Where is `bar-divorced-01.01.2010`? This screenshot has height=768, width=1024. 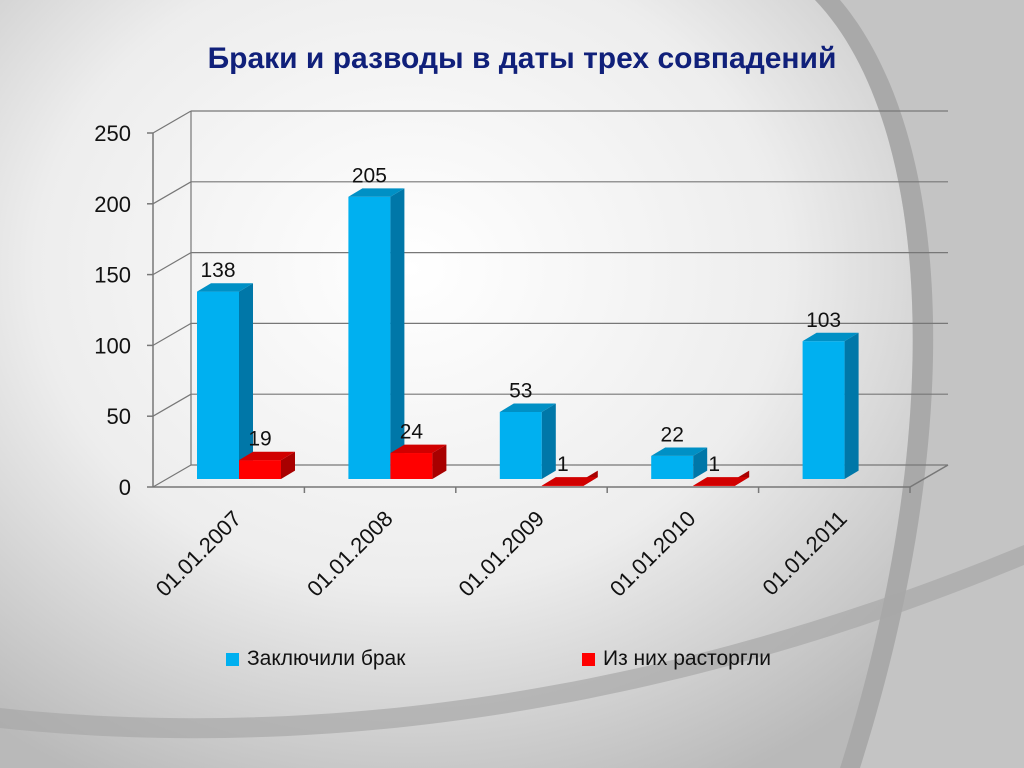
bar-divorced-01.01.2010 is located at coordinates (721, 478).